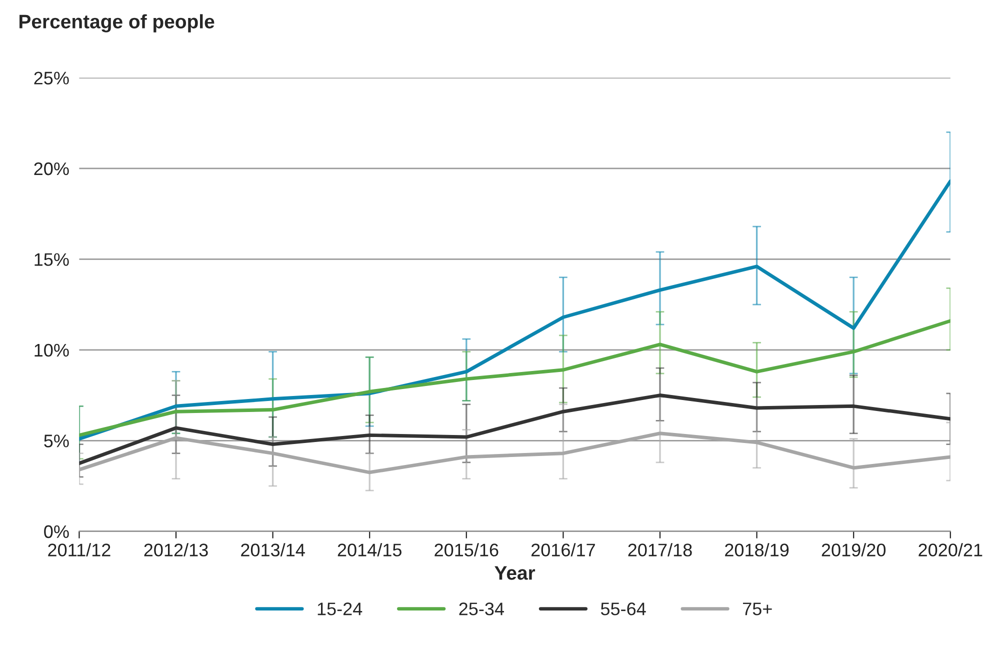 Image resolution: width=990 pixels, height=648 pixels. I want to click on x-tick-label: 2018/19, so click(757, 549).